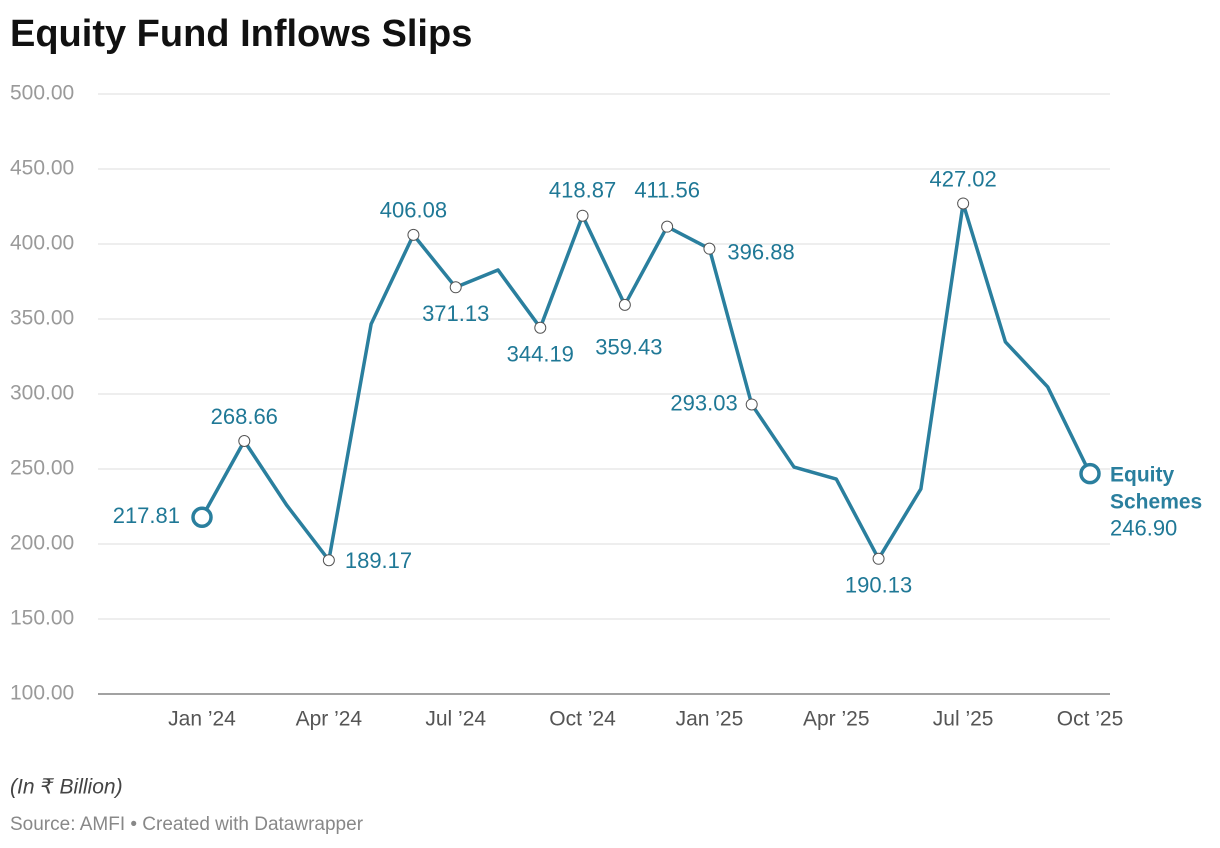 The height and width of the screenshot is (848, 1220). What do you see at coordinates (582, 190) in the screenshot?
I see `data-label: 418.87` at bounding box center [582, 190].